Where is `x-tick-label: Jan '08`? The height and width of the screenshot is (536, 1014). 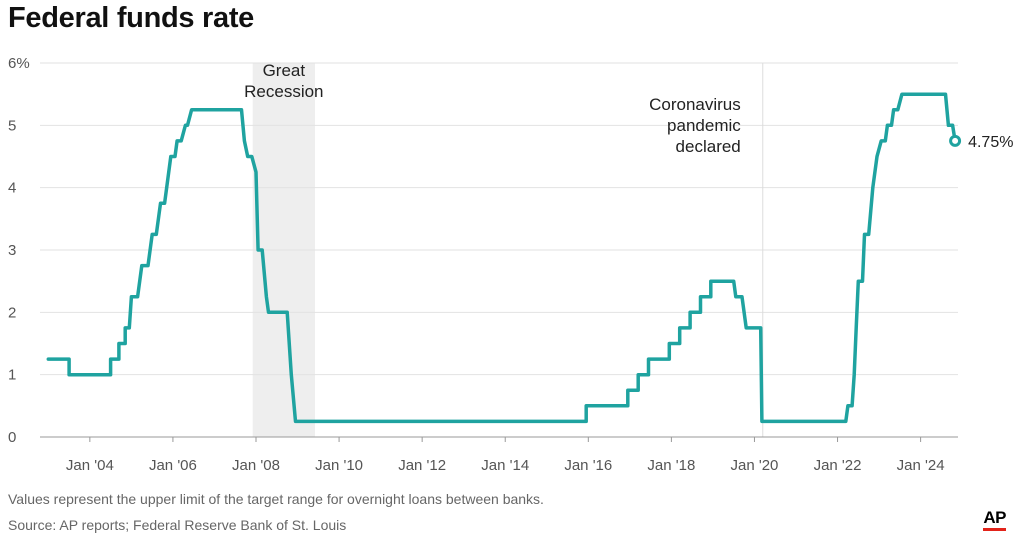
x-tick-label: Jan '08 is located at coordinates (256, 465).